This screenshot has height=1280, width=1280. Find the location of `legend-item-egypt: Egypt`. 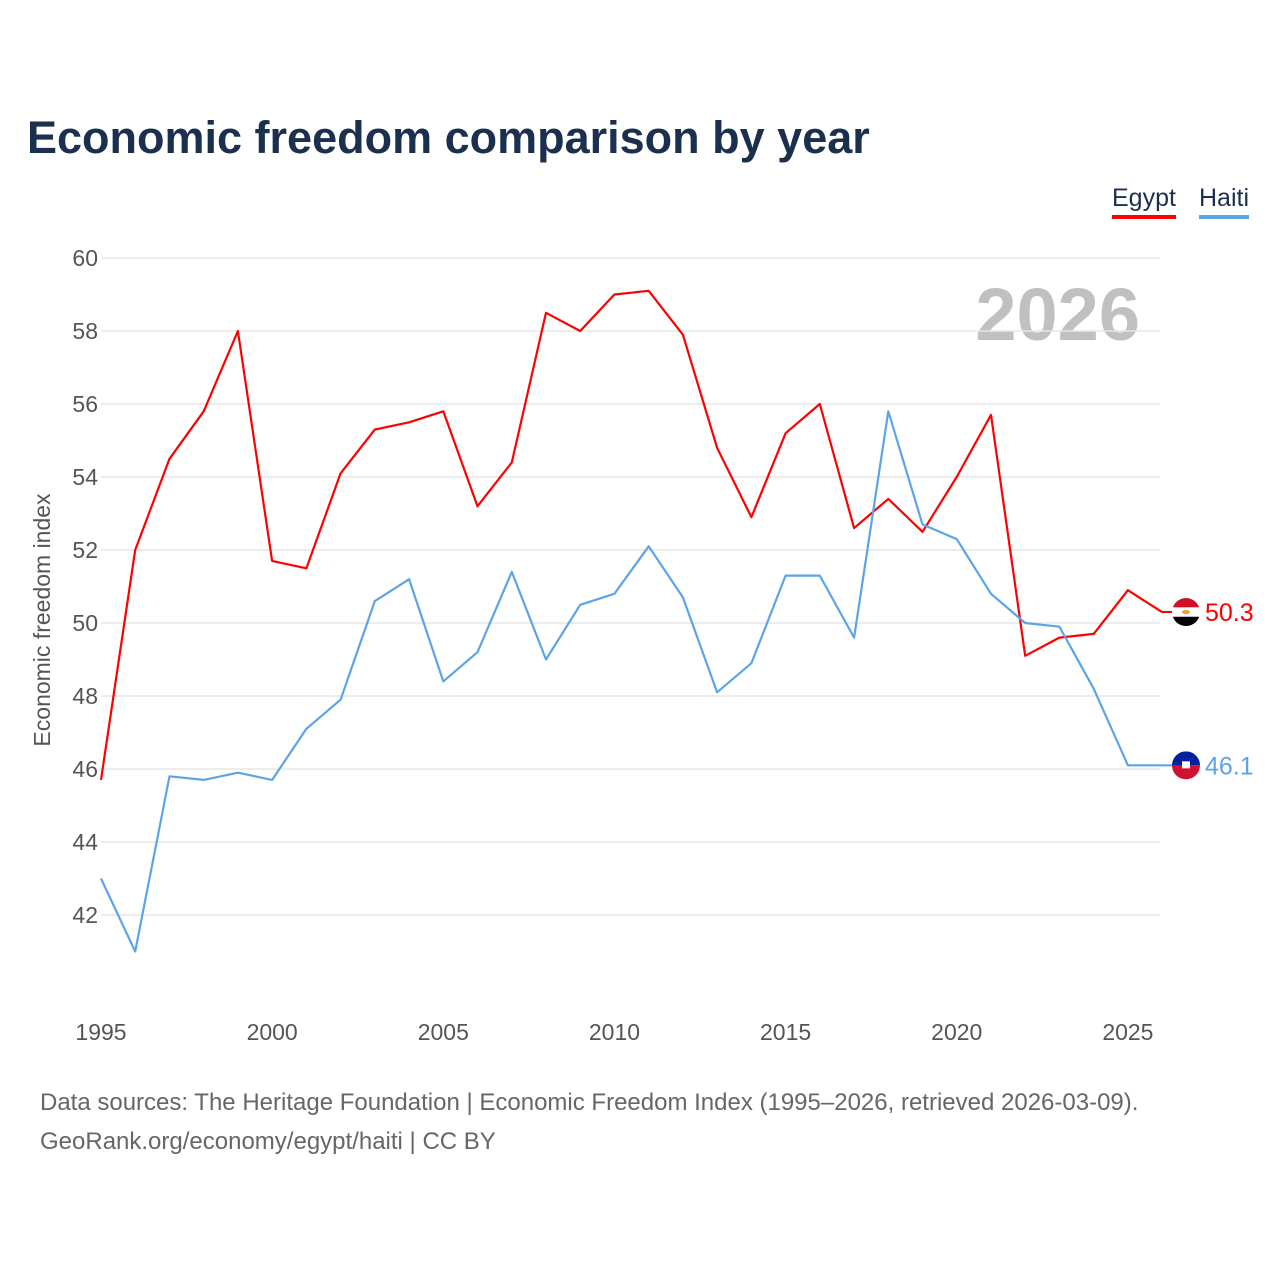

legend-item-egypt: Egypt is located at coordinates (1144, 201).